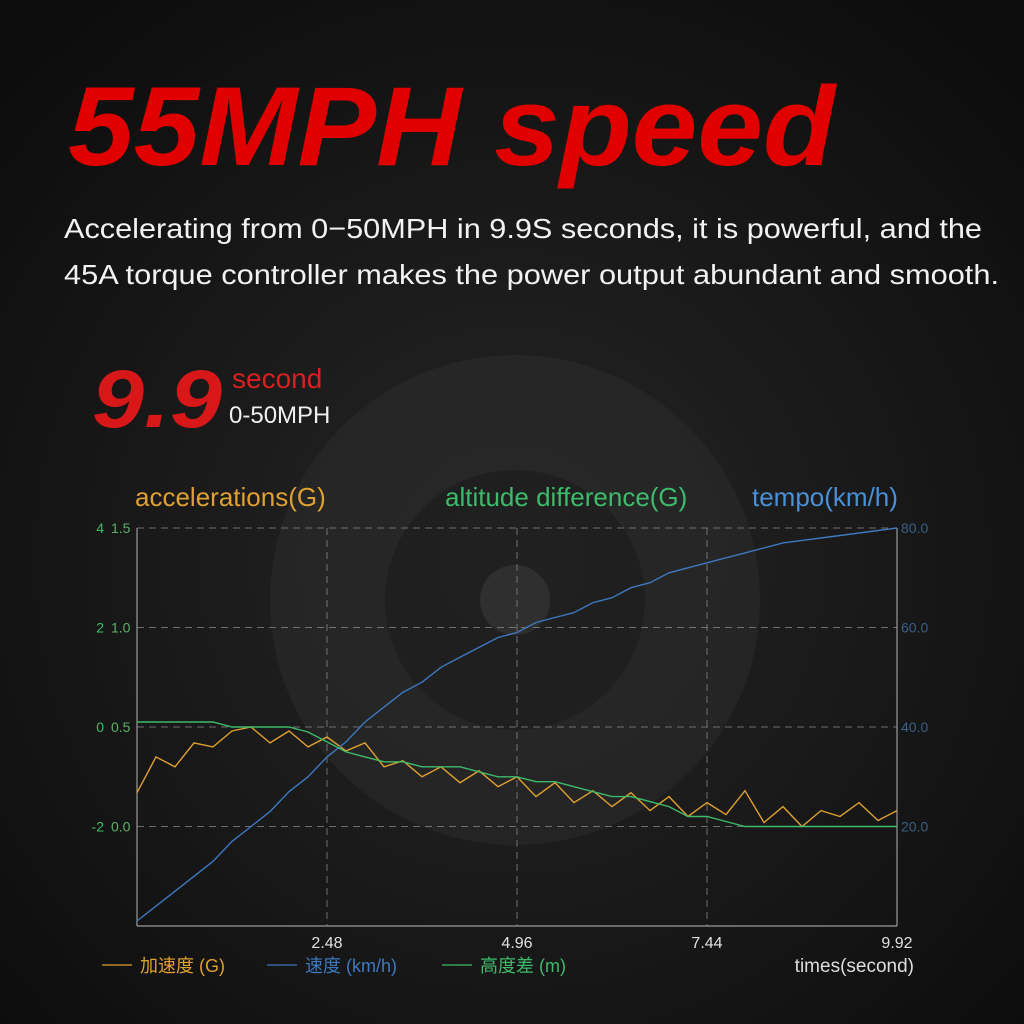 The height and width of the screenshot is (1024, 1024). I want to click on y-axis-label: accelerations(G), so click(230, 497).